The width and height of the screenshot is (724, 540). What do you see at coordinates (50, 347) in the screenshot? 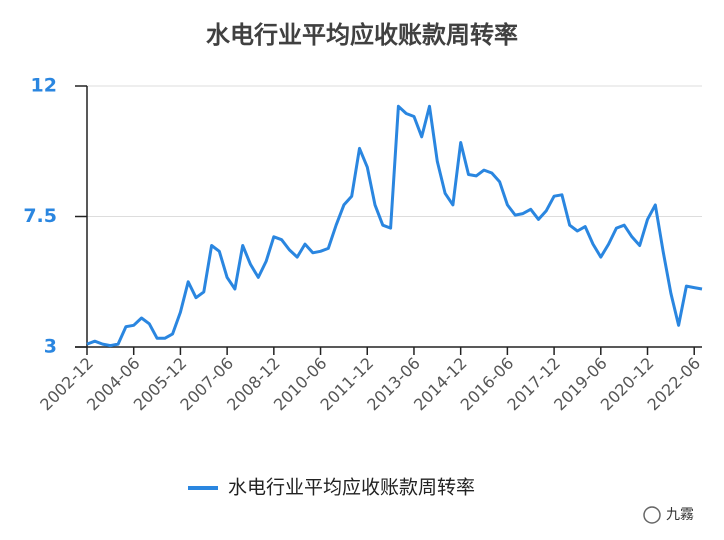
I see `y-tick-label: 3` at bounding box center [50, 347].